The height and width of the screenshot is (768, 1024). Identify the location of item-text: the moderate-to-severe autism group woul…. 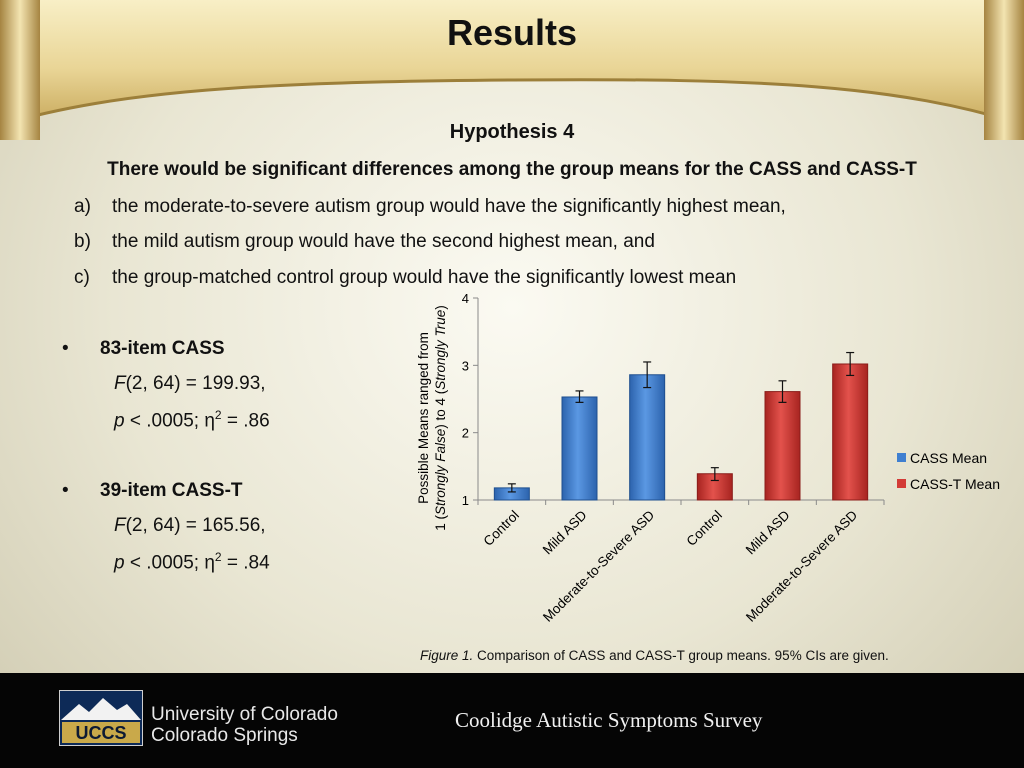
(449, 206).